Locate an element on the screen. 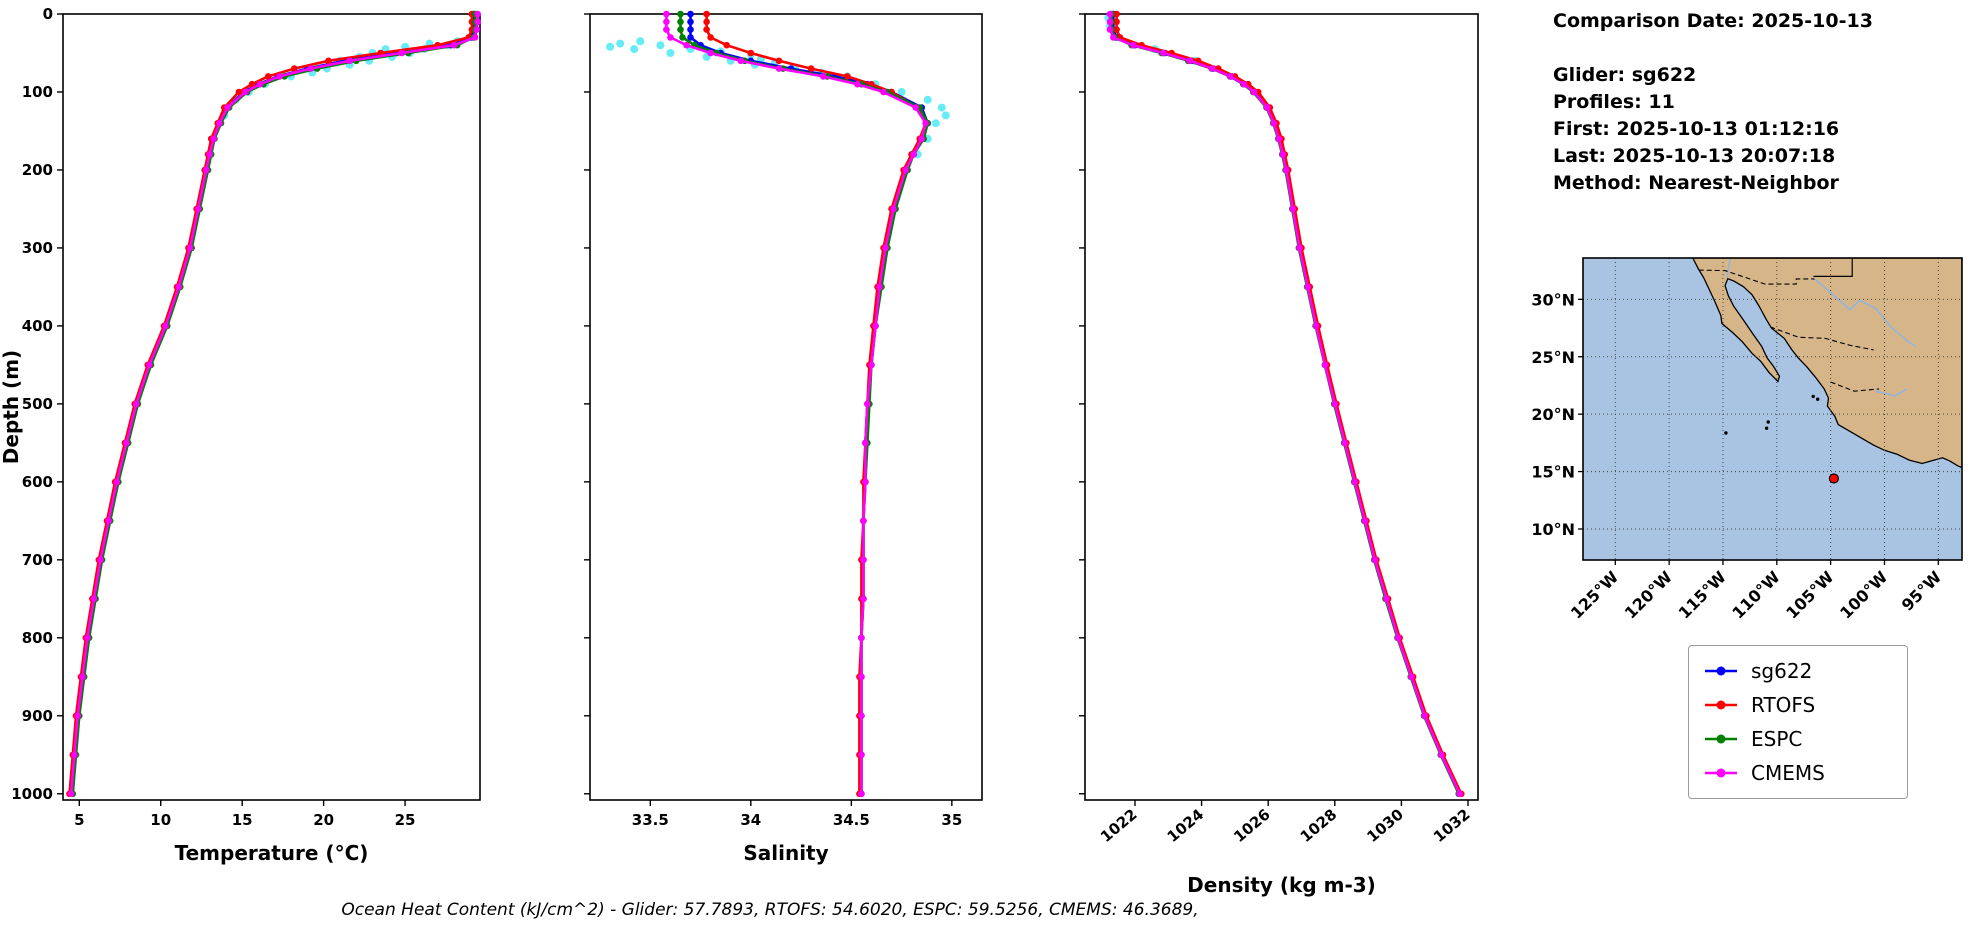 This screenshot has height=934, width=1978. legend-entry-rtofs: RTOFS is located at coordinates (1798, 705).